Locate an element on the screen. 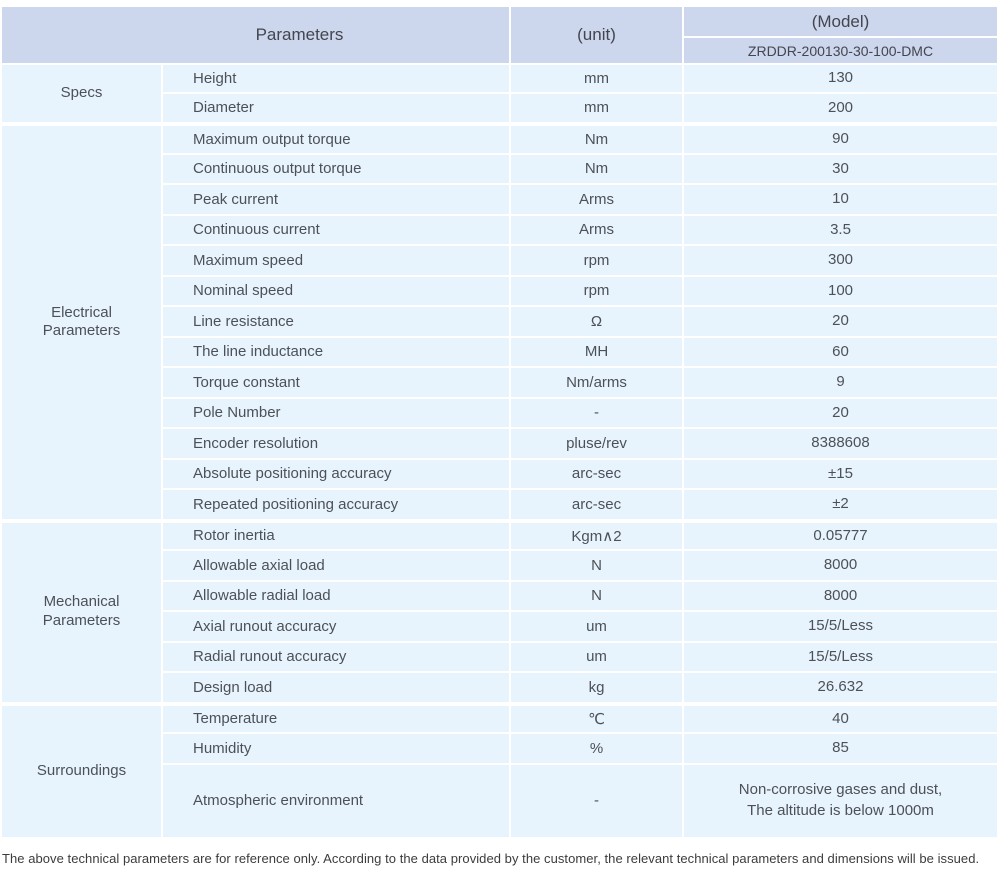 The image size is (999, 882). unit-cell: arc-sec is located at coordinates (597, 474).